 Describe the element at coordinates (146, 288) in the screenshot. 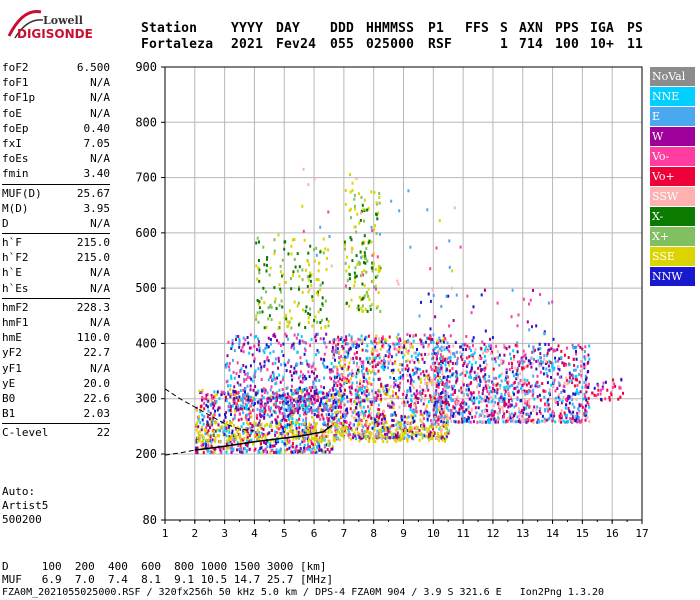

I see `y-tick-label: 500` at that location.